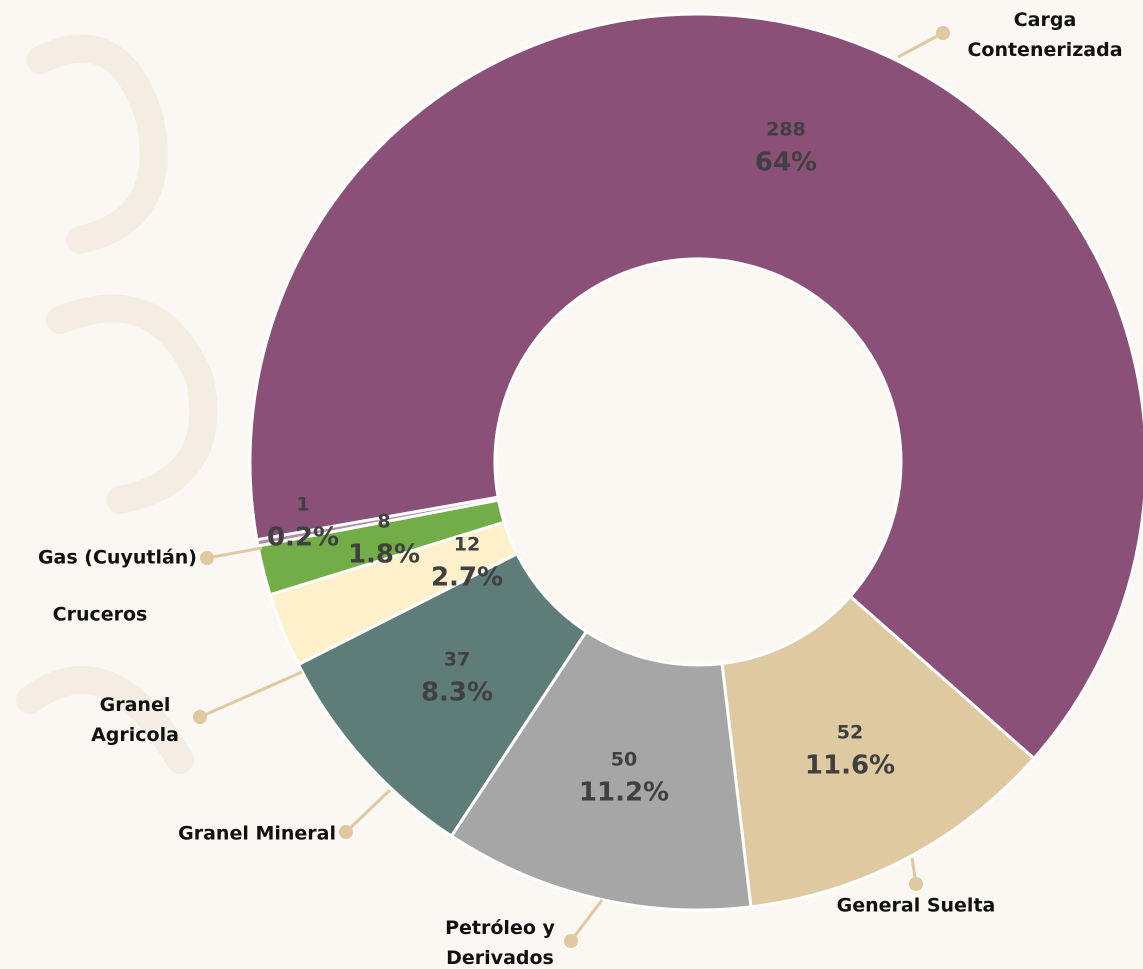 This screenshot has height=969, width=1143. What do you see at coordinates (117, 558) in the screenshot?
I see `category-label: Gas (Cuyutlán)` at bounding box center [117, 558].